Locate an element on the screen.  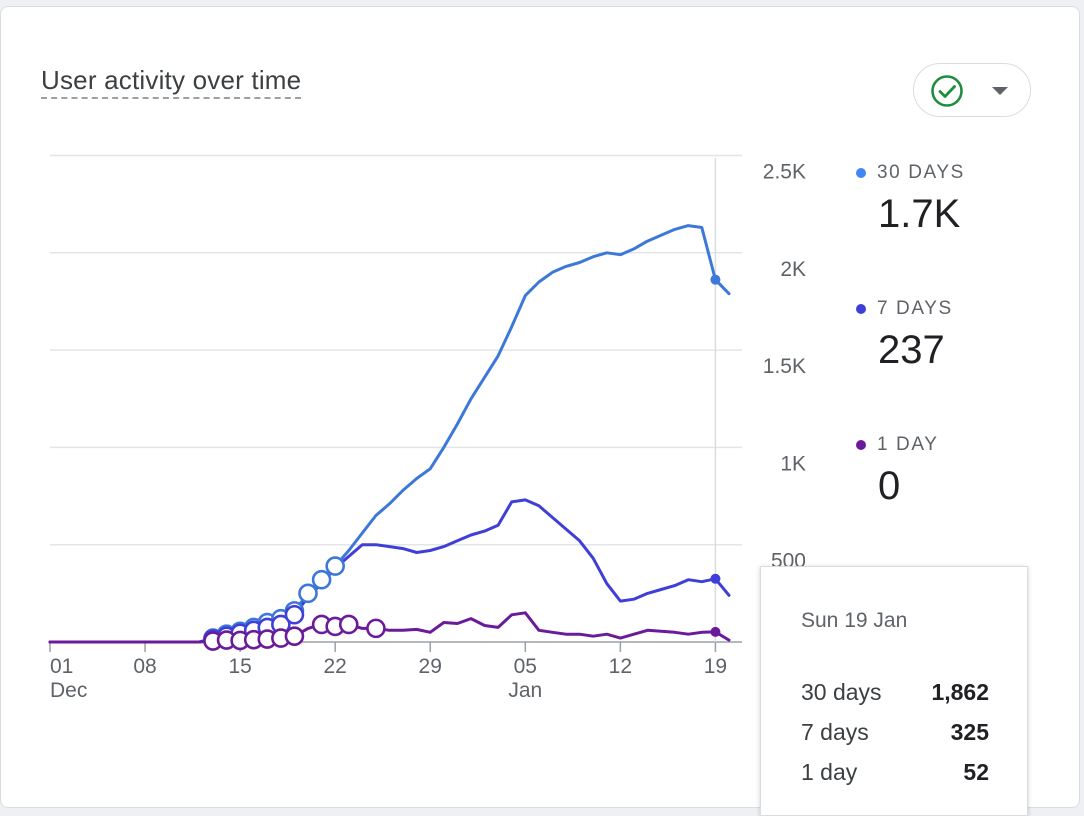
check-circle-icon is located at coordinates (947, 91).